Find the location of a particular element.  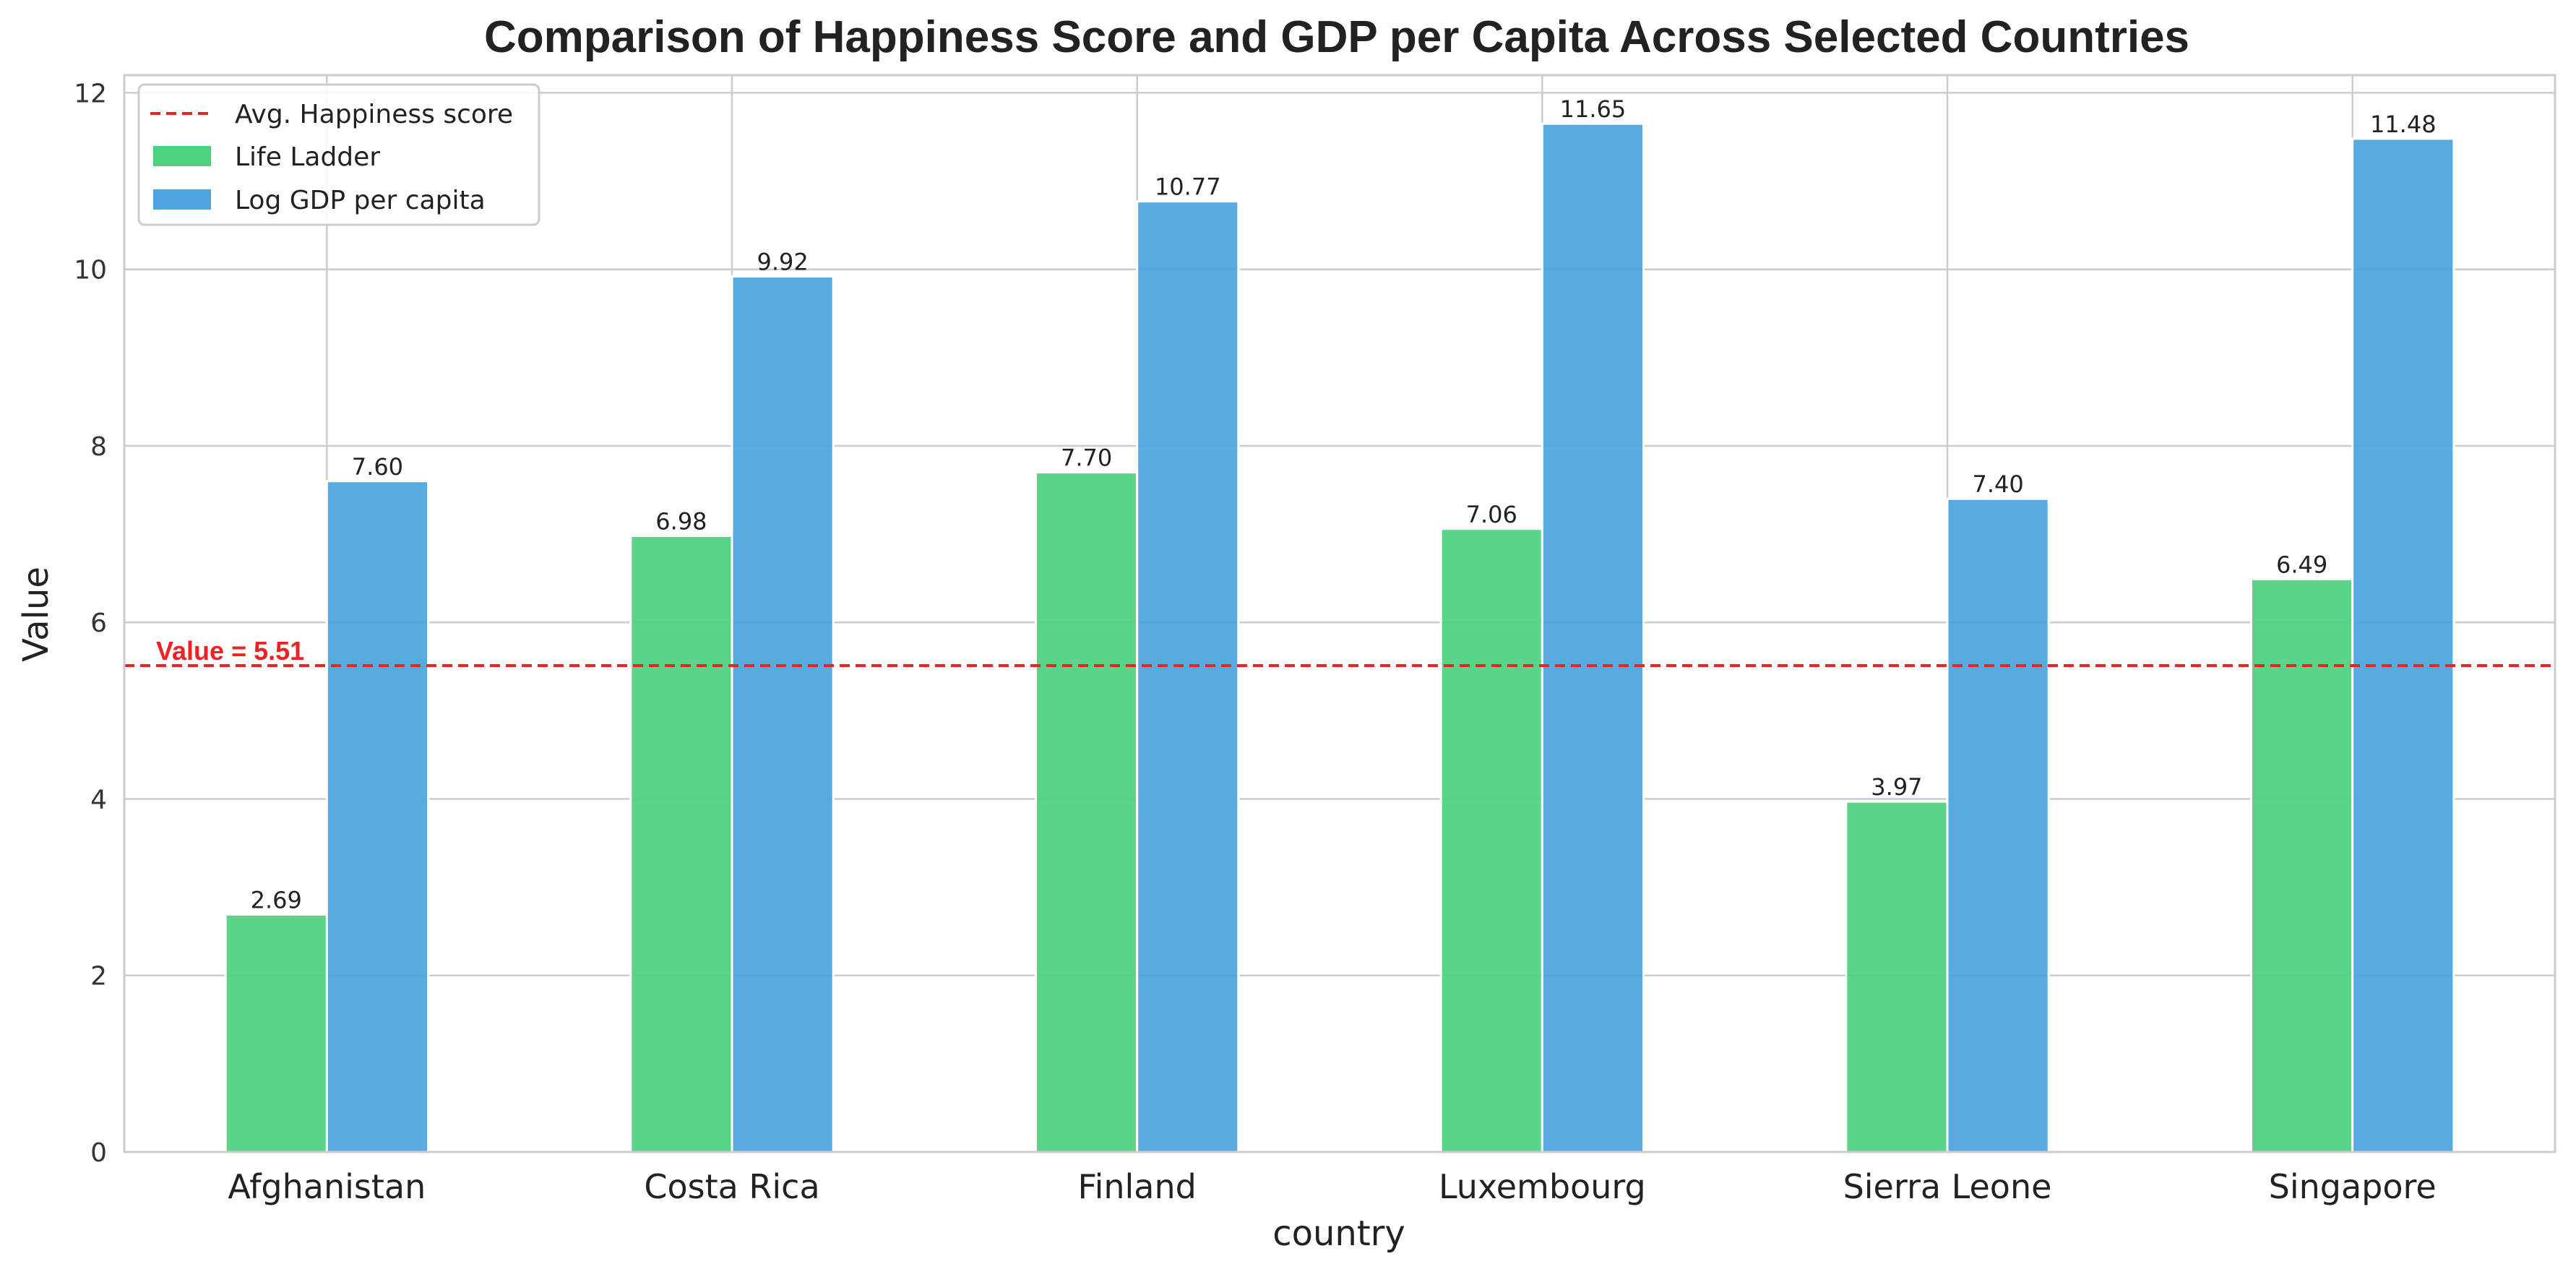

bar-life-ladder-singapore is located at coordinates (2302, 865).